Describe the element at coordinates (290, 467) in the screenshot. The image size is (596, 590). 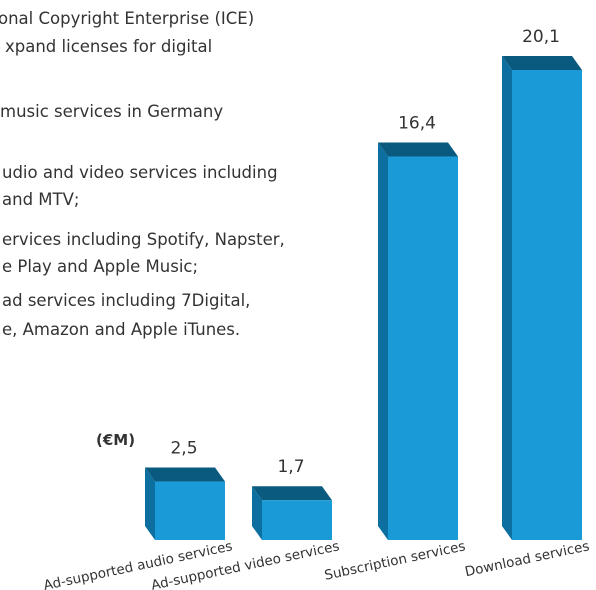
I see `value-label: 1,7` at that location.